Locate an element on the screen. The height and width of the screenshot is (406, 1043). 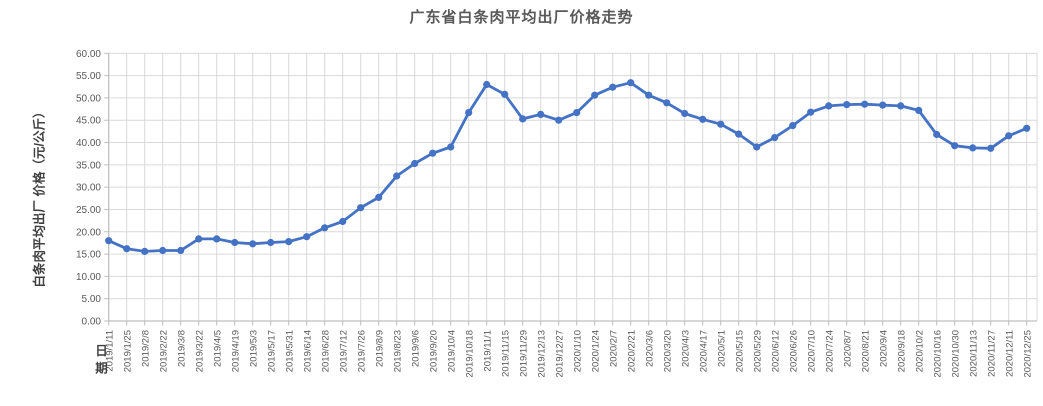
chart-title: 广东省白条肉平均出厂价格走势 is located at coordinates (521, 17).